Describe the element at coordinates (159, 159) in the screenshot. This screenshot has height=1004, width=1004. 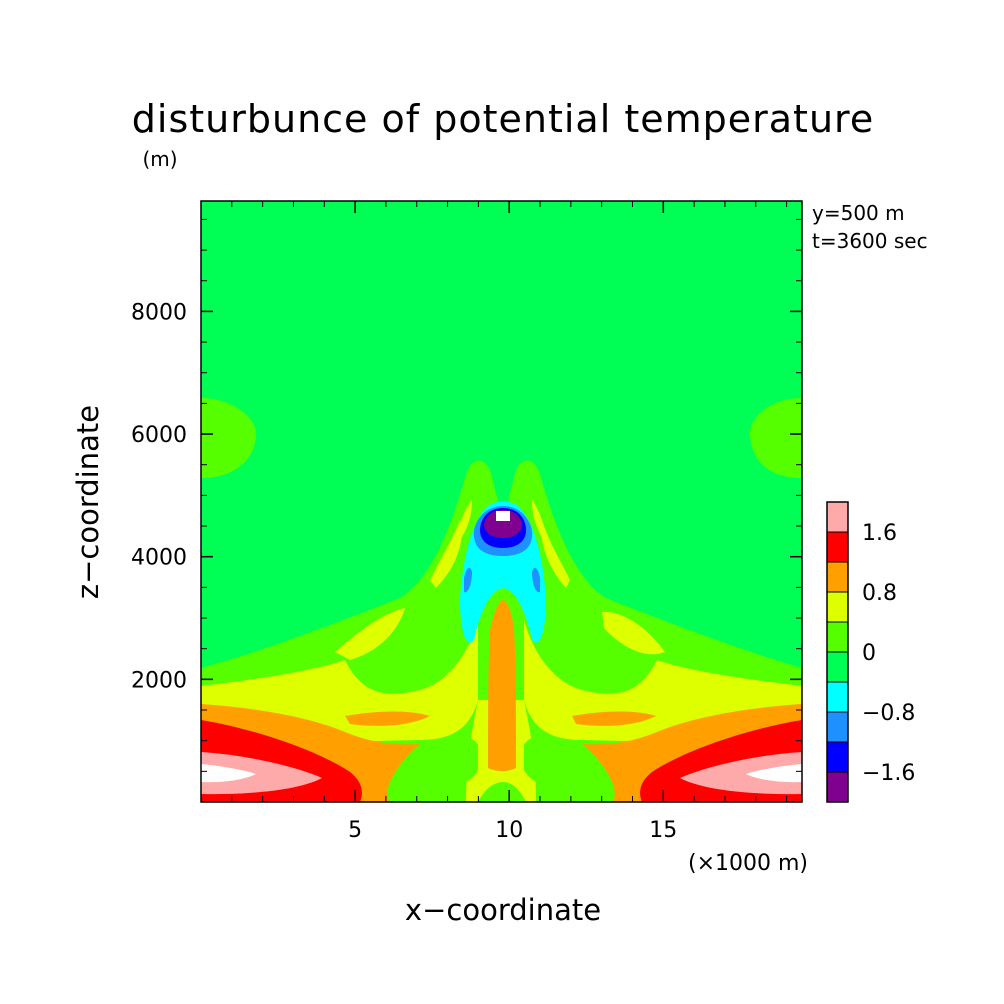
I see `y-unit-label: (m)` at that location.